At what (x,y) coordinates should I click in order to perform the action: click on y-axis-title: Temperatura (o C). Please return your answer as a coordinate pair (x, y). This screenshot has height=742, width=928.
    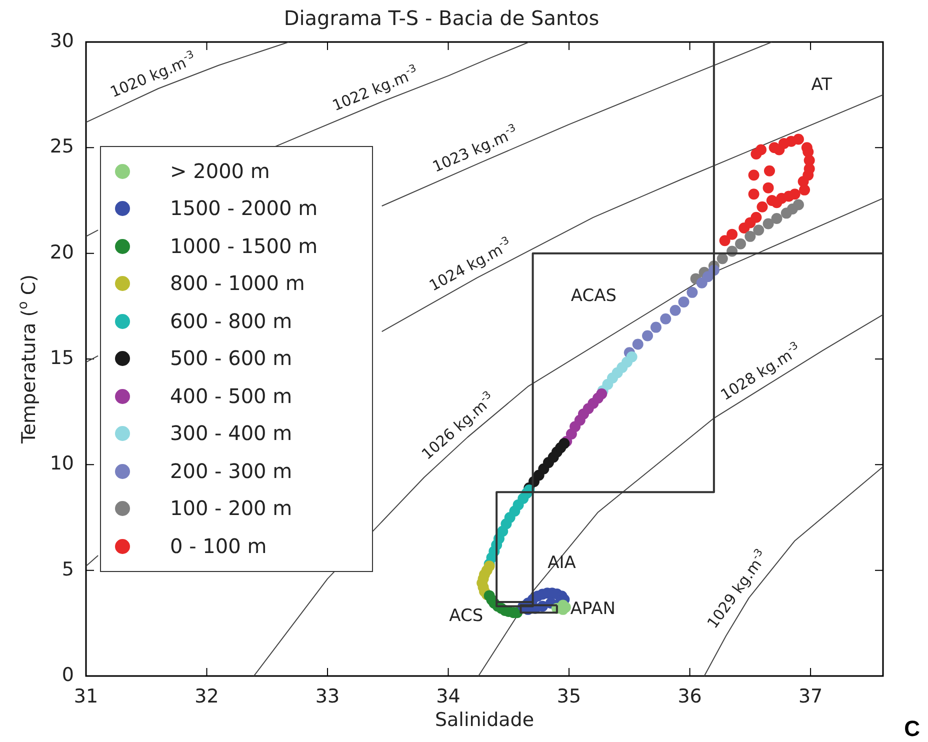
    Looking at the image, I should click on (28, 359).